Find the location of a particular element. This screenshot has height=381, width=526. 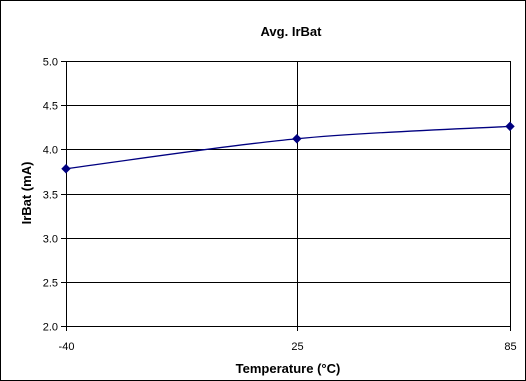

x-tick-label: 85 is located at coordinates (510, 347).